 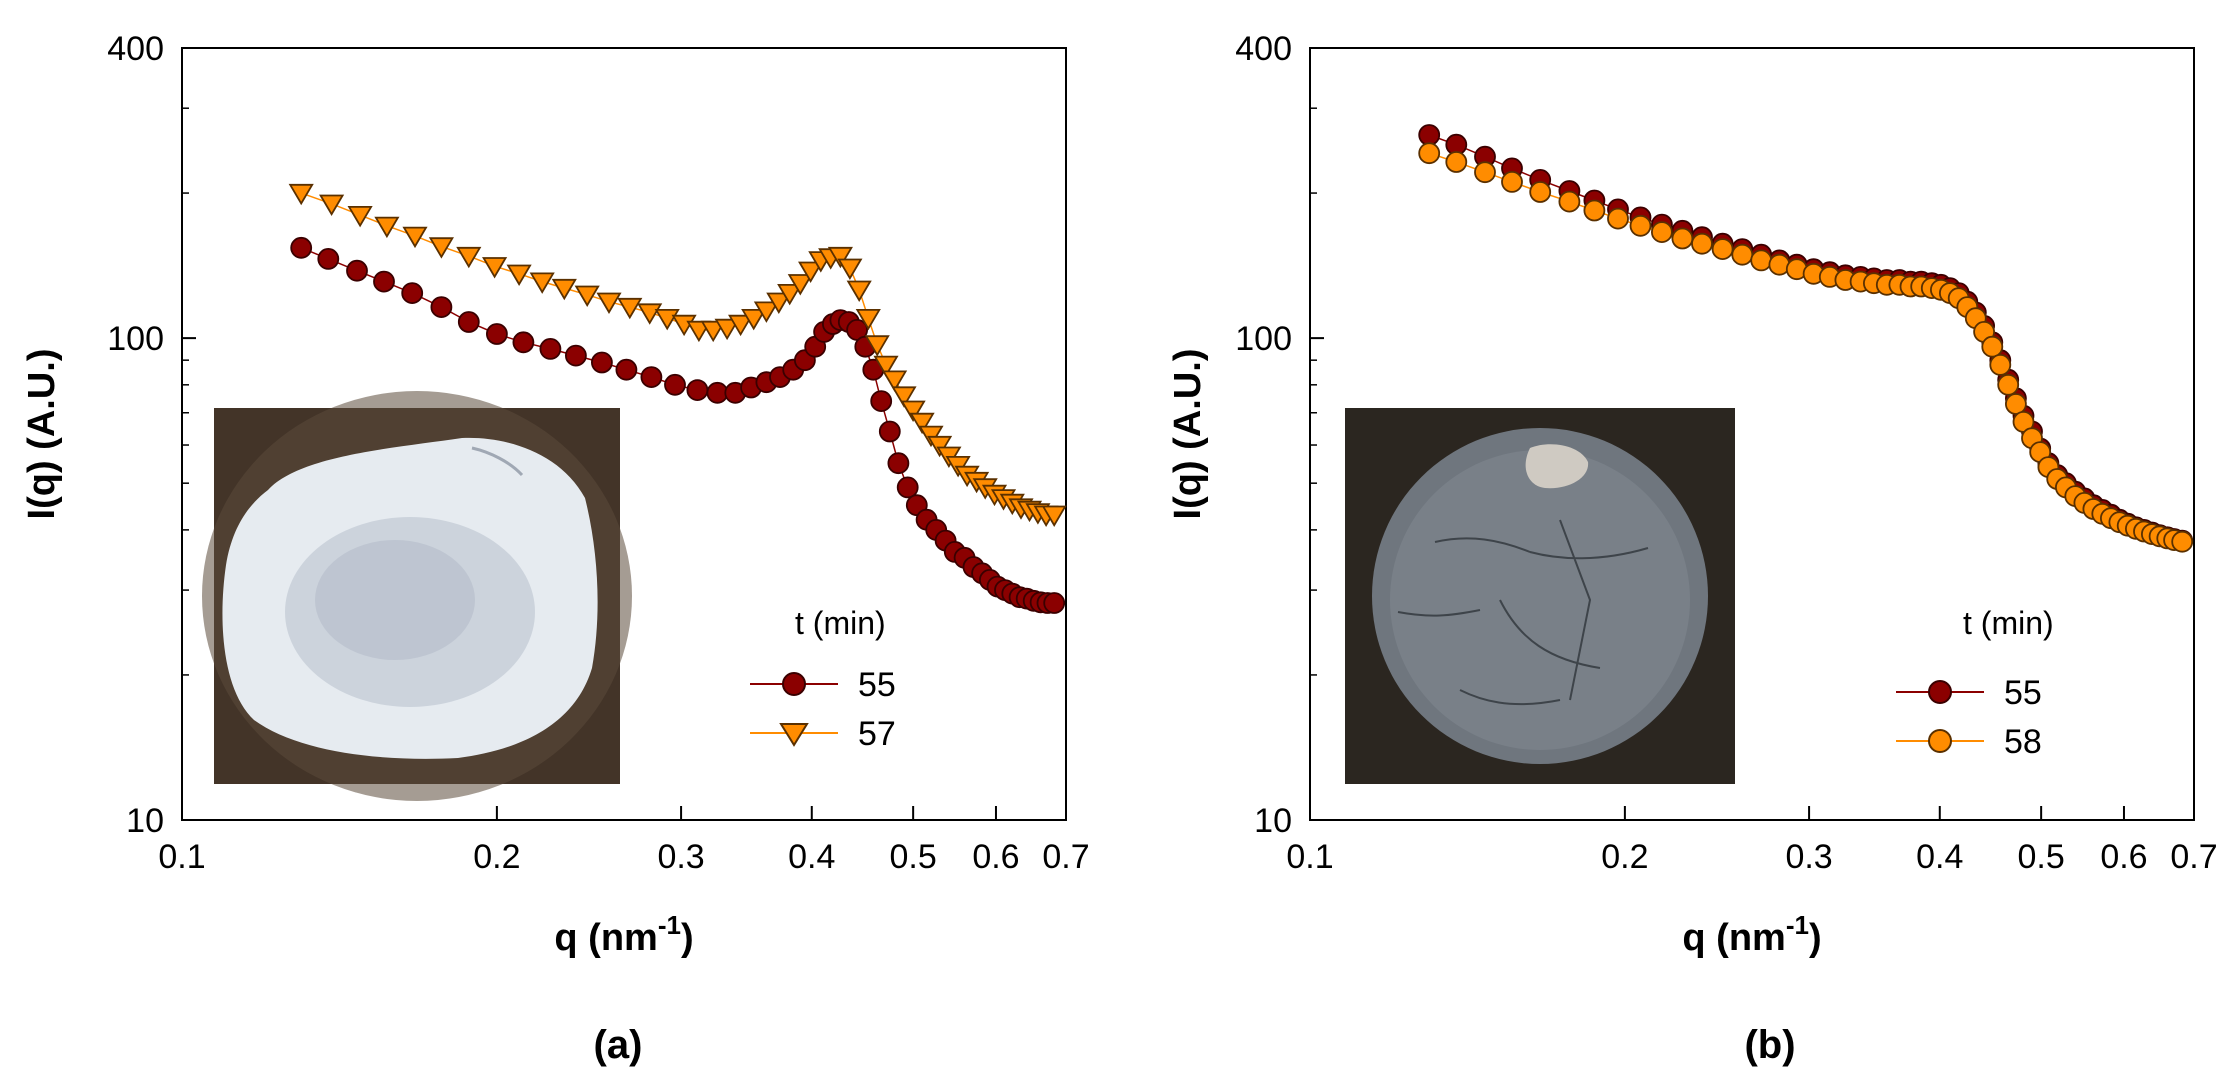 I want to click on x-tick-label-a-5: 0.6, so click(x=995, y=857).